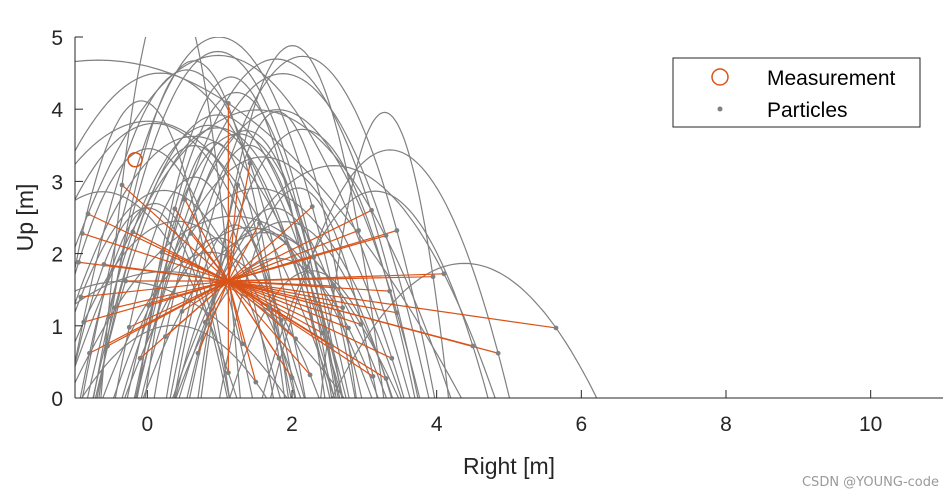 This screenshot has height=496, width=945. What do you see at coordinates (135, 159) in the screenshot?
I see `measurement-marker` at bounding box center [135, 159].